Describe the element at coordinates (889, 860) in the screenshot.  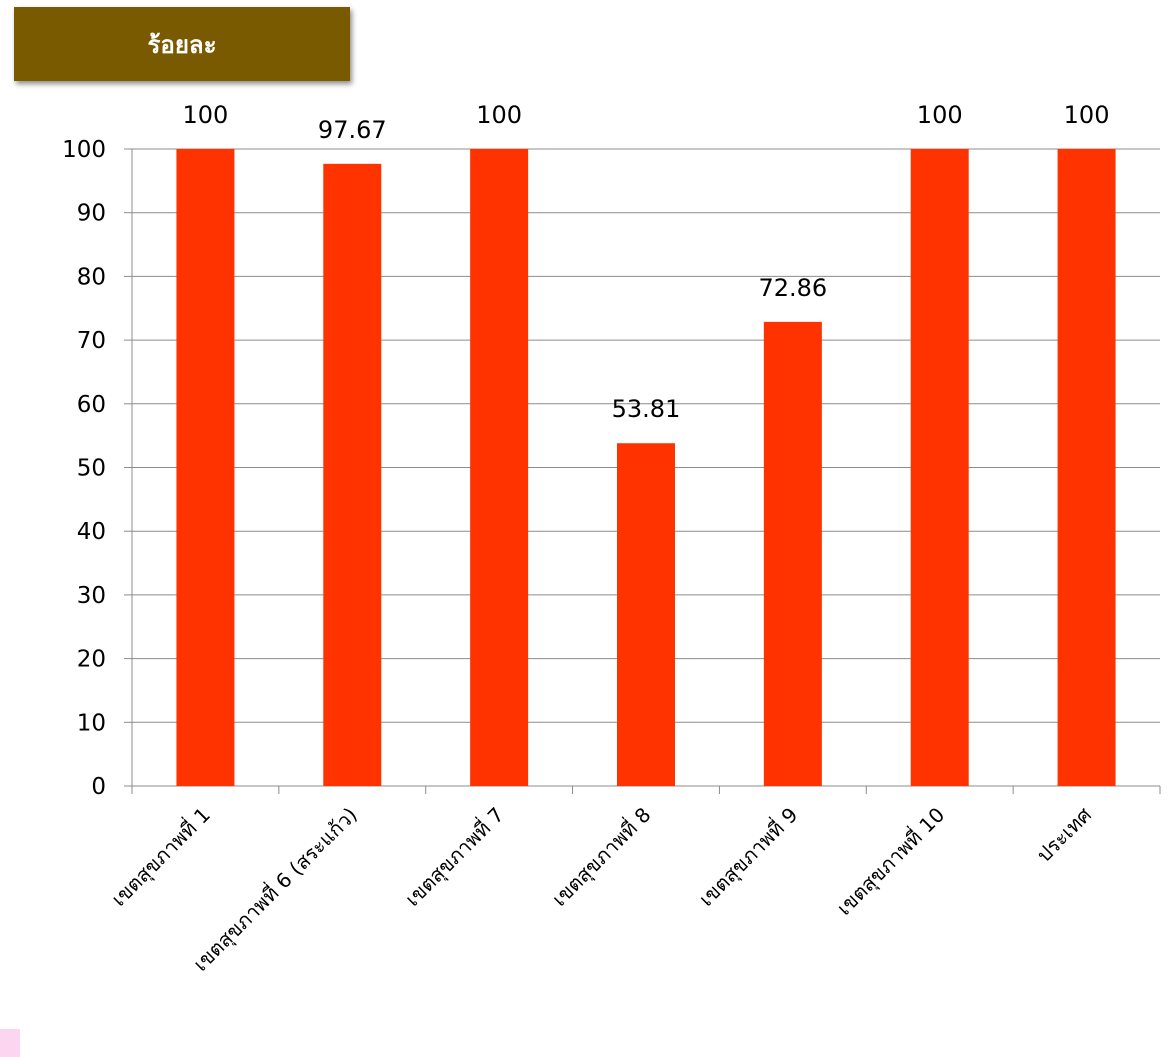
I see `category-label: เขตสุขภาพที่ 10` at that location.